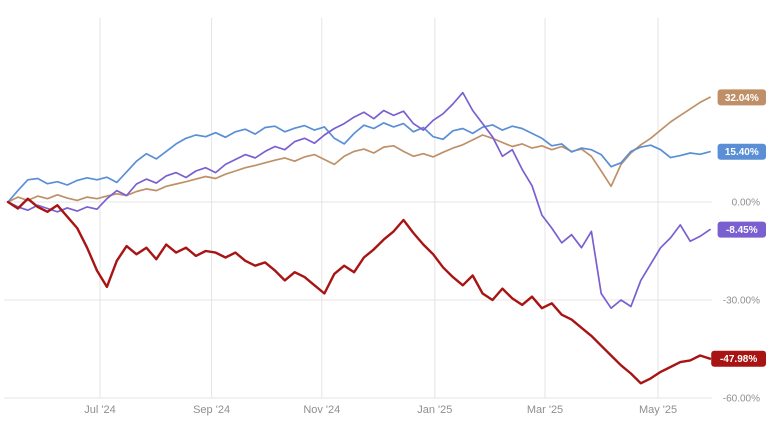  Describe the element at coordinates (746, 203) in the screenshot. I see `y-axis-label: 0.00%` at that location.